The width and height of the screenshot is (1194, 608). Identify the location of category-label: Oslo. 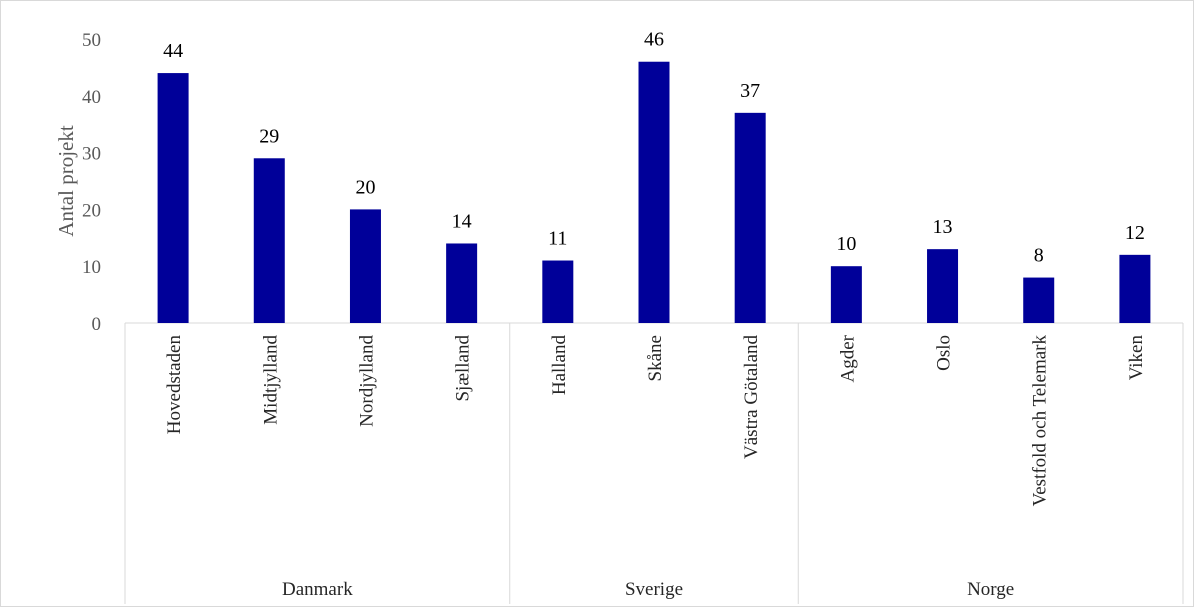
(944, 353).